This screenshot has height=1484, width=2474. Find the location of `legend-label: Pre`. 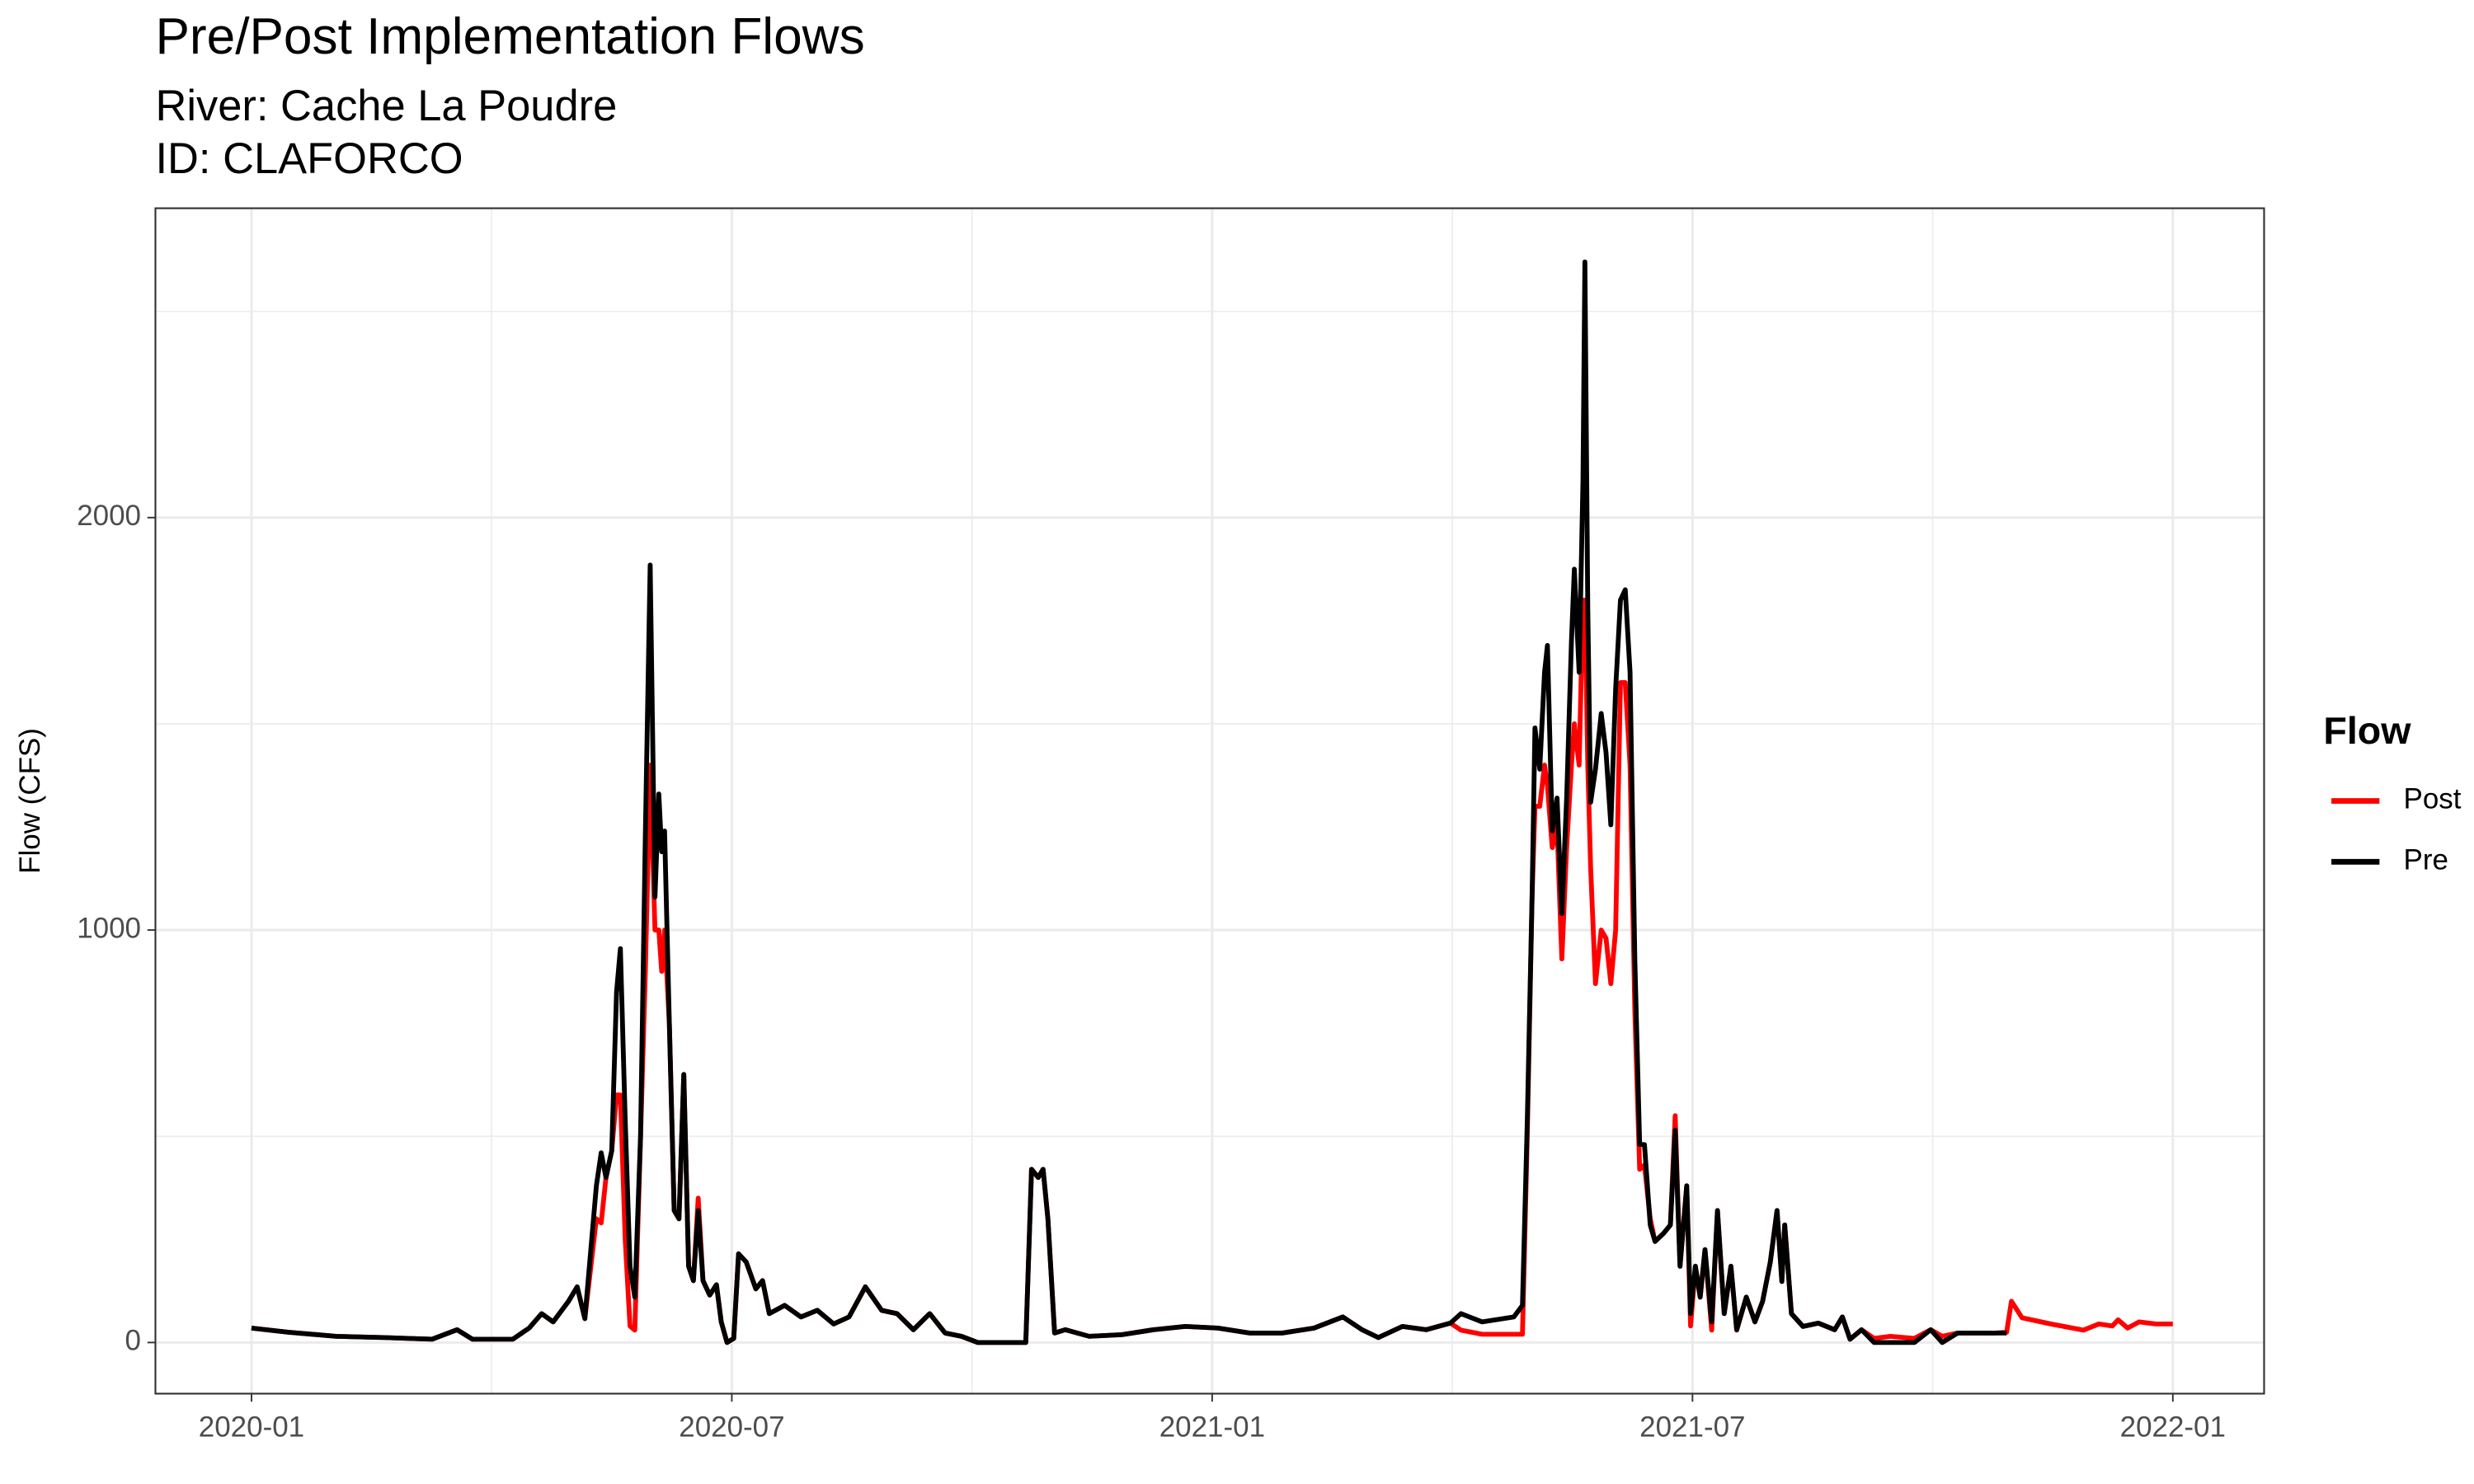

legend-label: Pre is located at coordinates (2426, 860).